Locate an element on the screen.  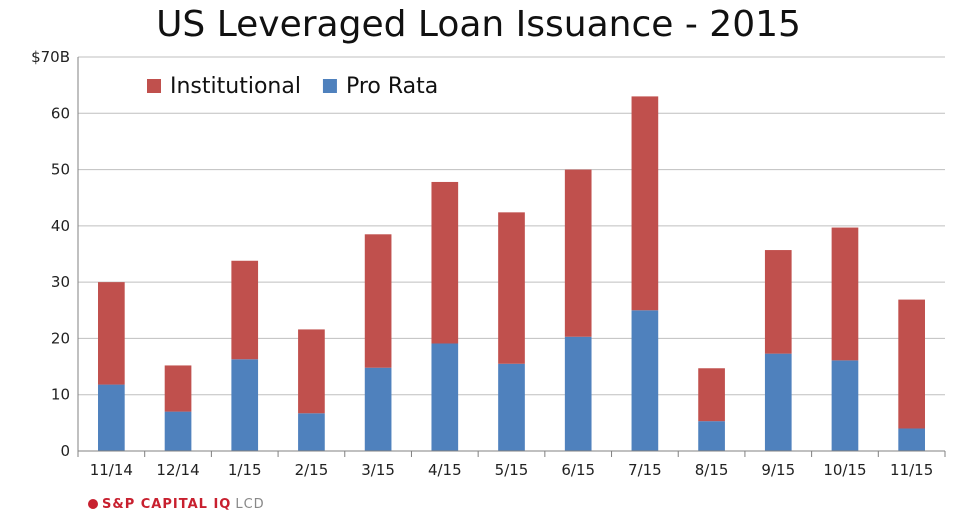
y-tick-labels: 0 10 20 30 40 50 60 $70B is located at coordinates (50, 254).